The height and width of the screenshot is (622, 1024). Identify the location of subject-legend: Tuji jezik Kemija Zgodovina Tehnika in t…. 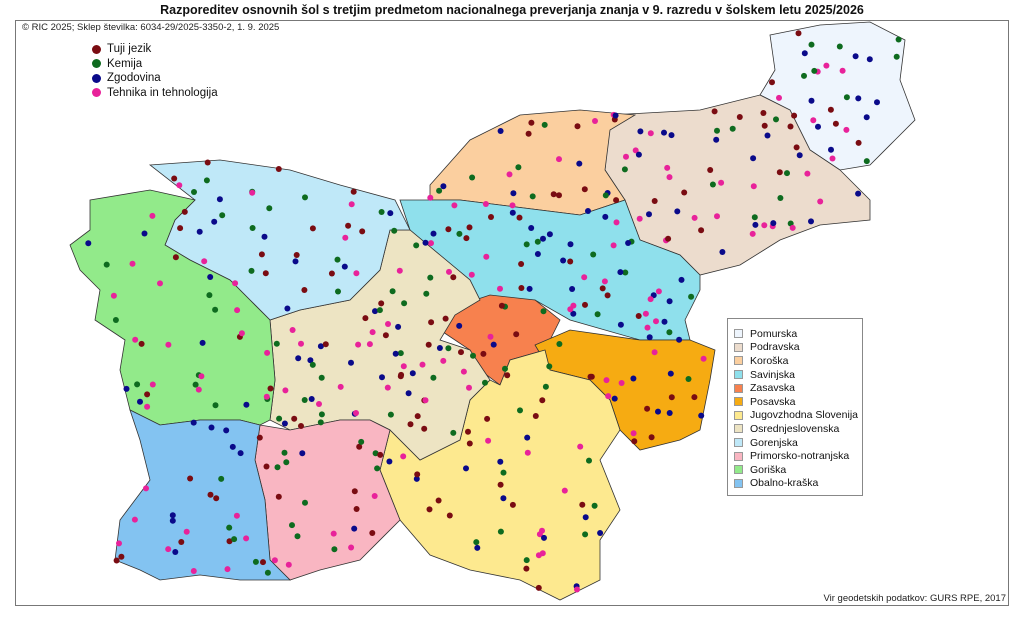
(155, 71).